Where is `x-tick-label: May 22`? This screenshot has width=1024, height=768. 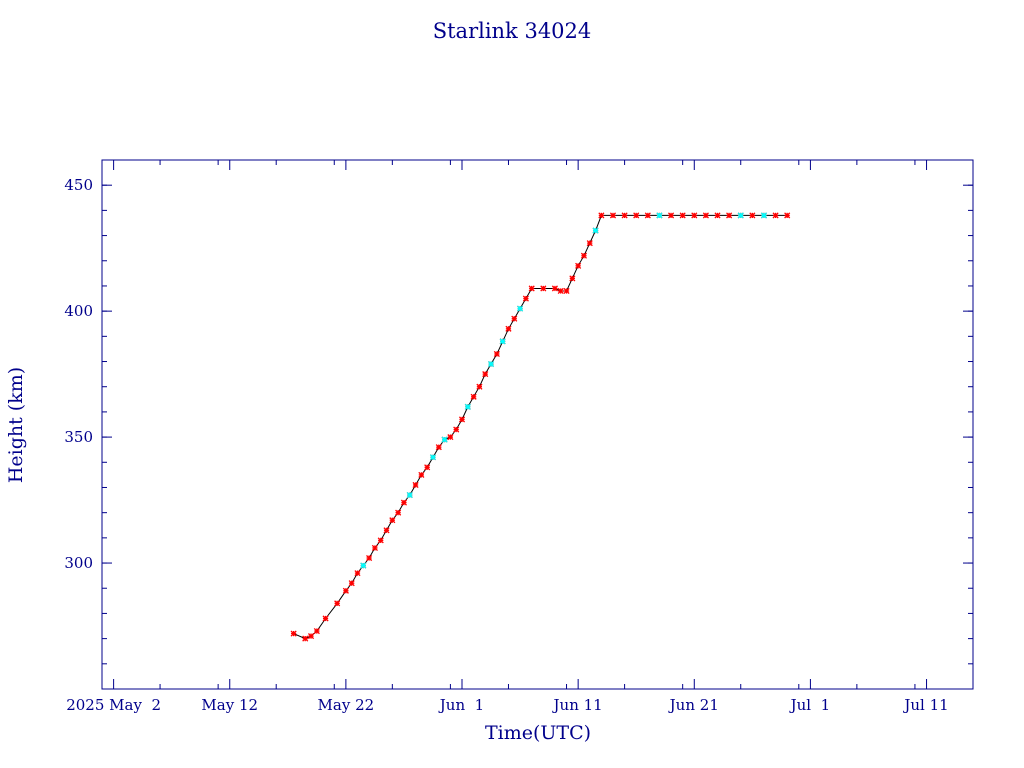 x-tick-label: May 22 is located at coordinates (346, 705).